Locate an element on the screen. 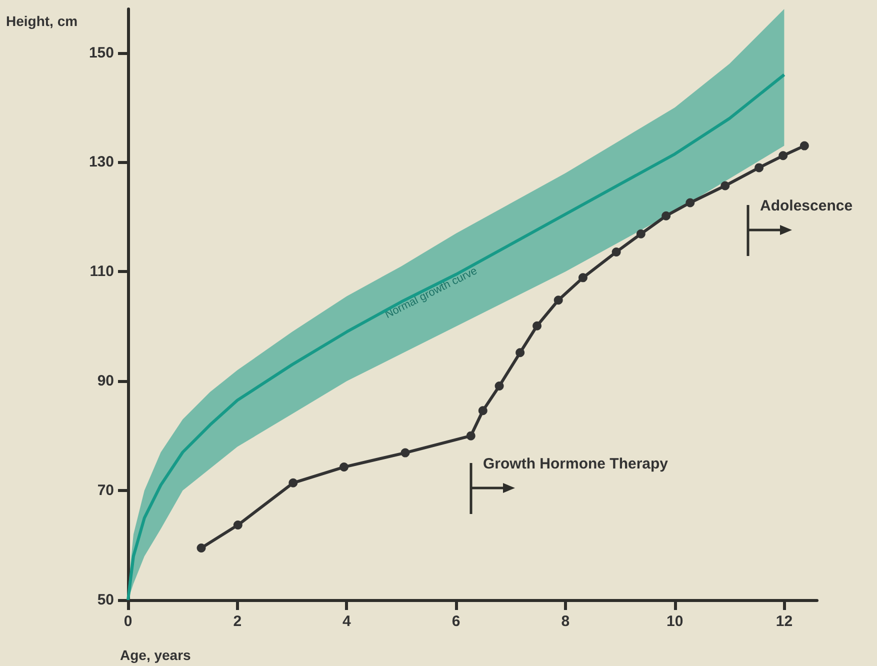 This screenshot has width=877, height=666. y-tick-label: 70 is located at coordinates (105, 491).